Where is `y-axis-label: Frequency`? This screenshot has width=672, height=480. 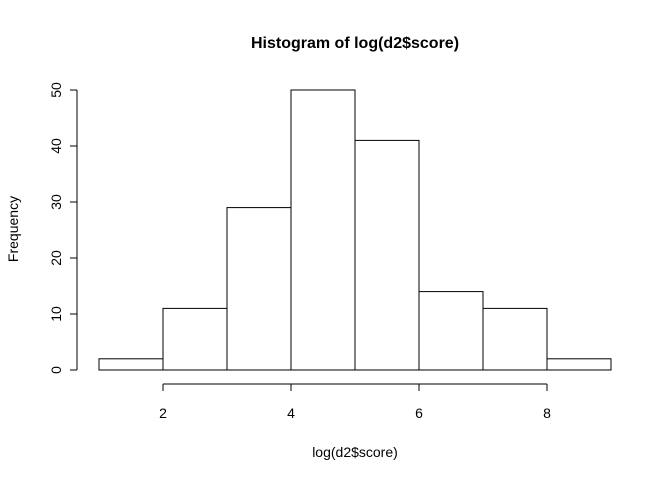
y-axis-label: Frequency is located at coordinates (13, 229).